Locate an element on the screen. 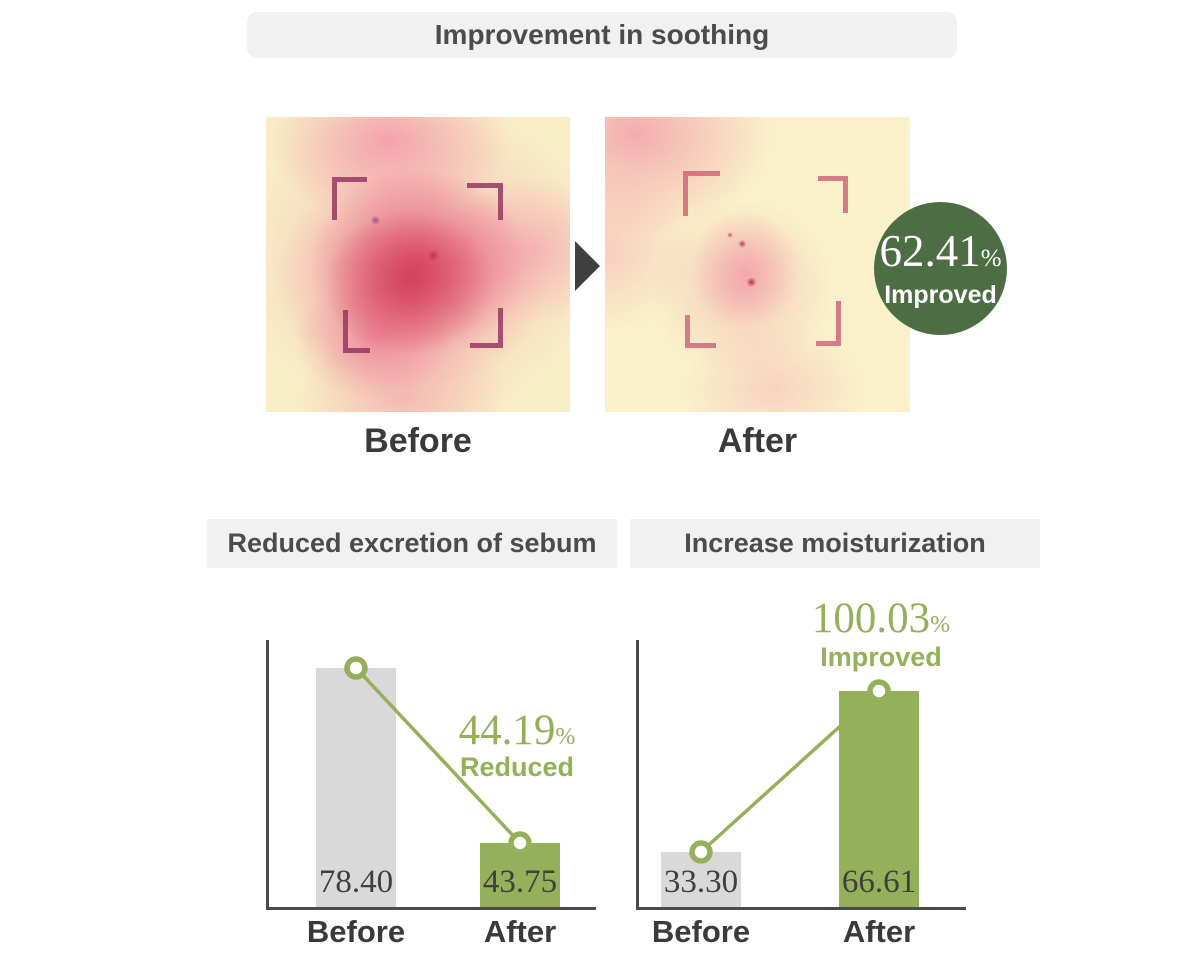 Image resolution: width=1200 pixels, height=971 pixels. after-caption: After is located at coordinates (757, 441).